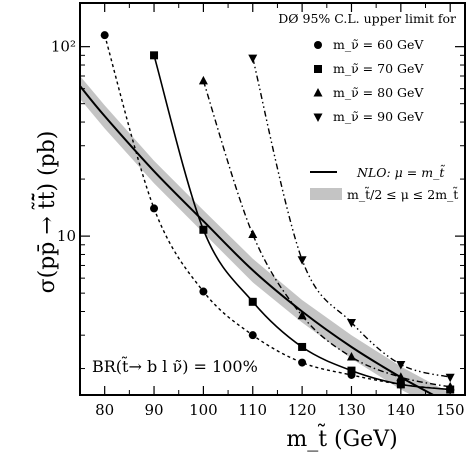 The image size is (471, 457). I want to click on legend-band-swatch, so click(326, 194).